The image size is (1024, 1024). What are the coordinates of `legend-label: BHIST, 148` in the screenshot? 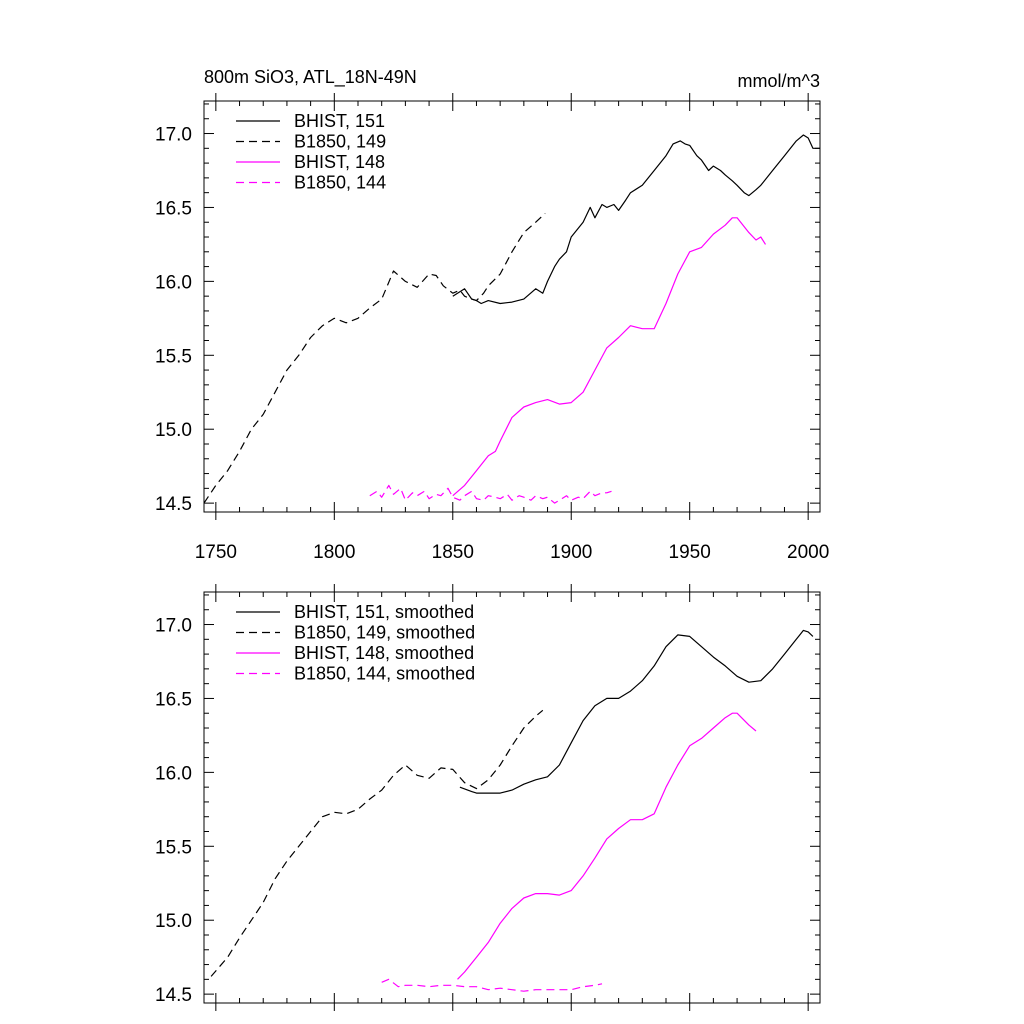 It's located at (339, 162).